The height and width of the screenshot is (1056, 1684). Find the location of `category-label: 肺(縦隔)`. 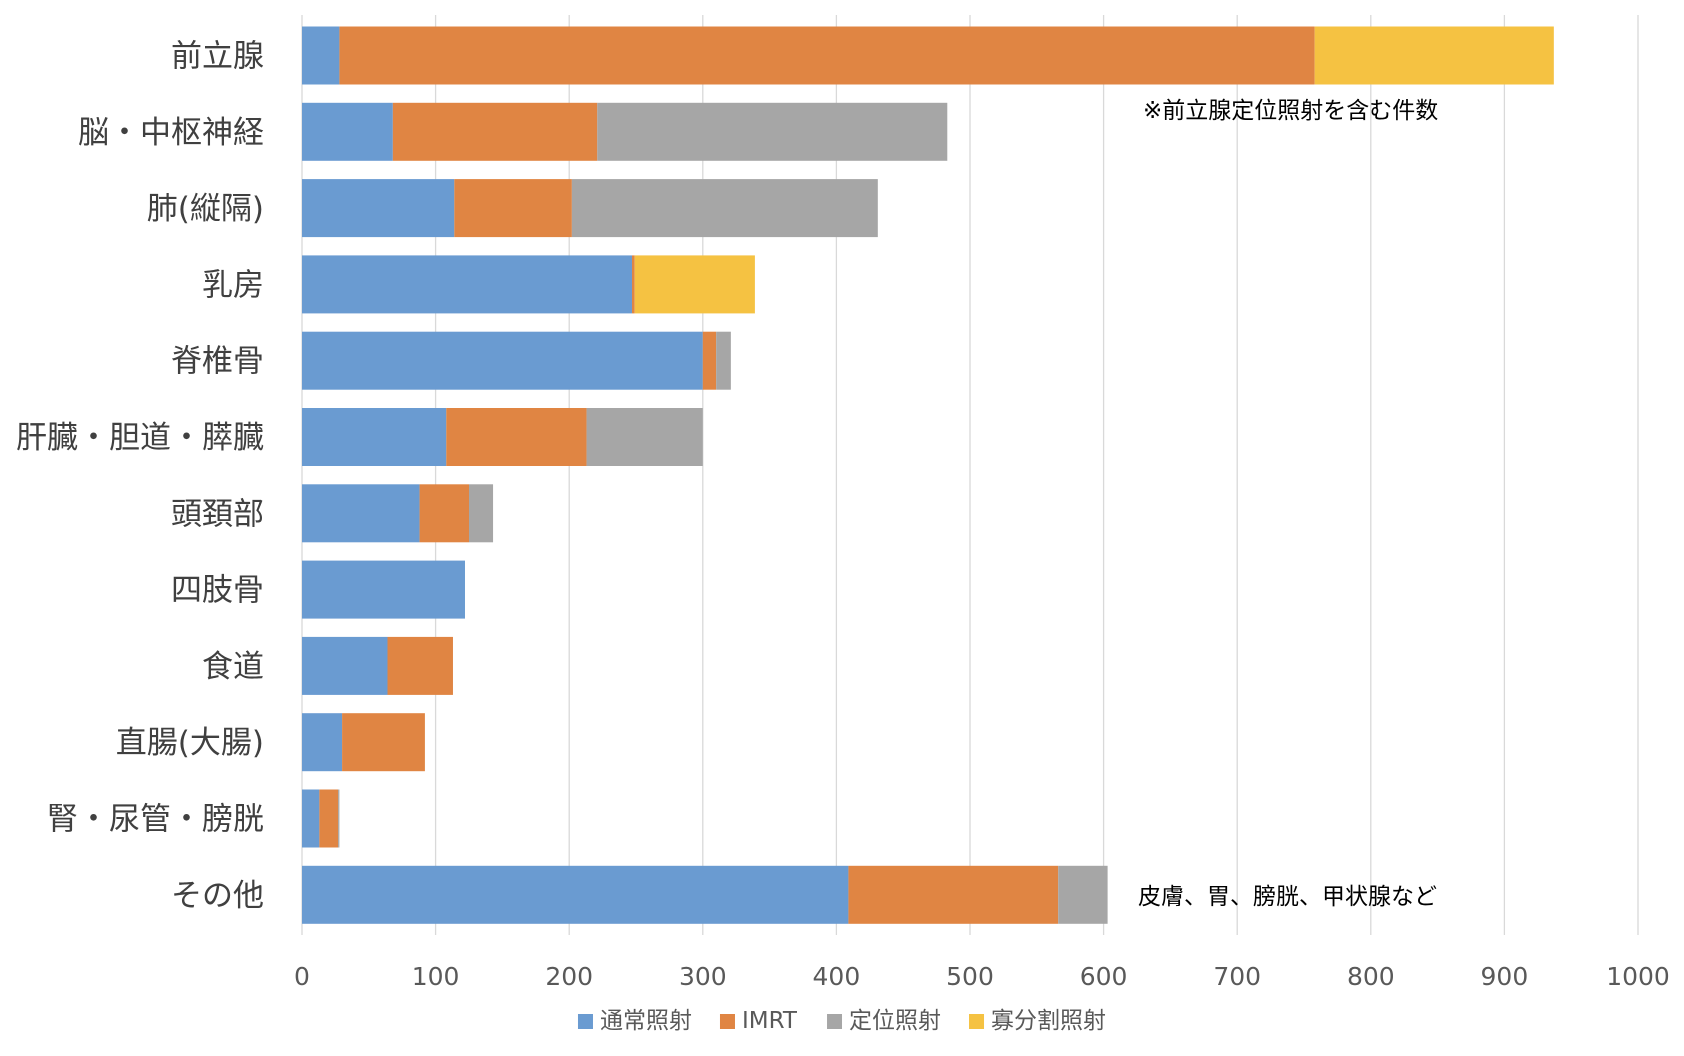

category-label: 肺(縦隔) is located at coordinates (205, 209).